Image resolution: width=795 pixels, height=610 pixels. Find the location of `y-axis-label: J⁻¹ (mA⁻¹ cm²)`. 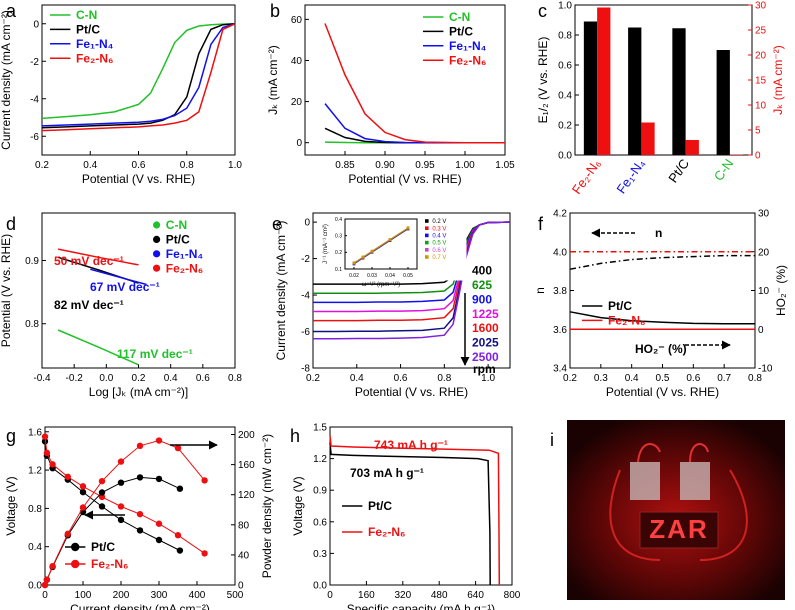

y-axis-label: J⁻¹ (mA⁻¹ cm²) is located at coordinates (326, 244).